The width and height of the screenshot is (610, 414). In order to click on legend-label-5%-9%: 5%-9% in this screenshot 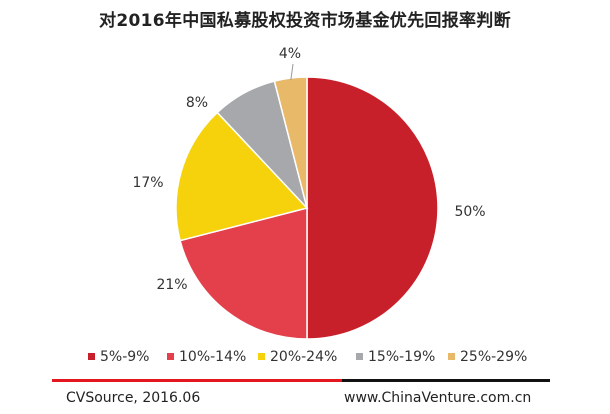, I will do `click(124, 357)`.